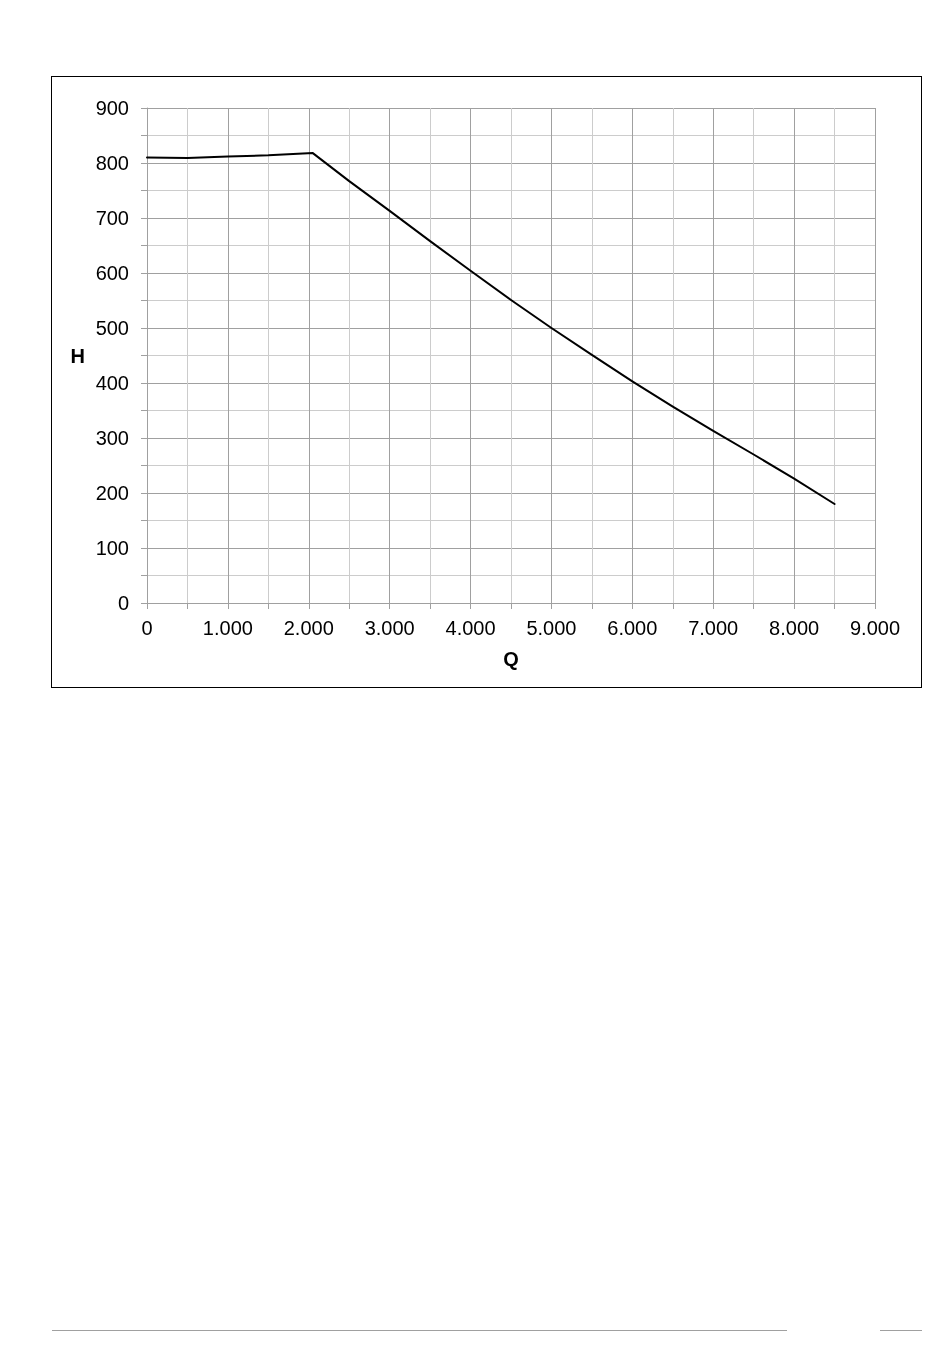 This screenshot has width=950, height=1360. Describe the element at coordinates (227, 628) in the screenshot. I see `x-tick-label: 1.000` at that location.